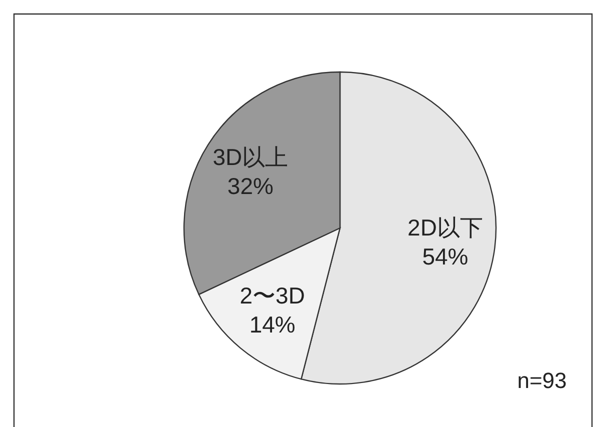 The image size is (606, 427). I want to click on slice-label: 2〜3D, so click(272, 295).